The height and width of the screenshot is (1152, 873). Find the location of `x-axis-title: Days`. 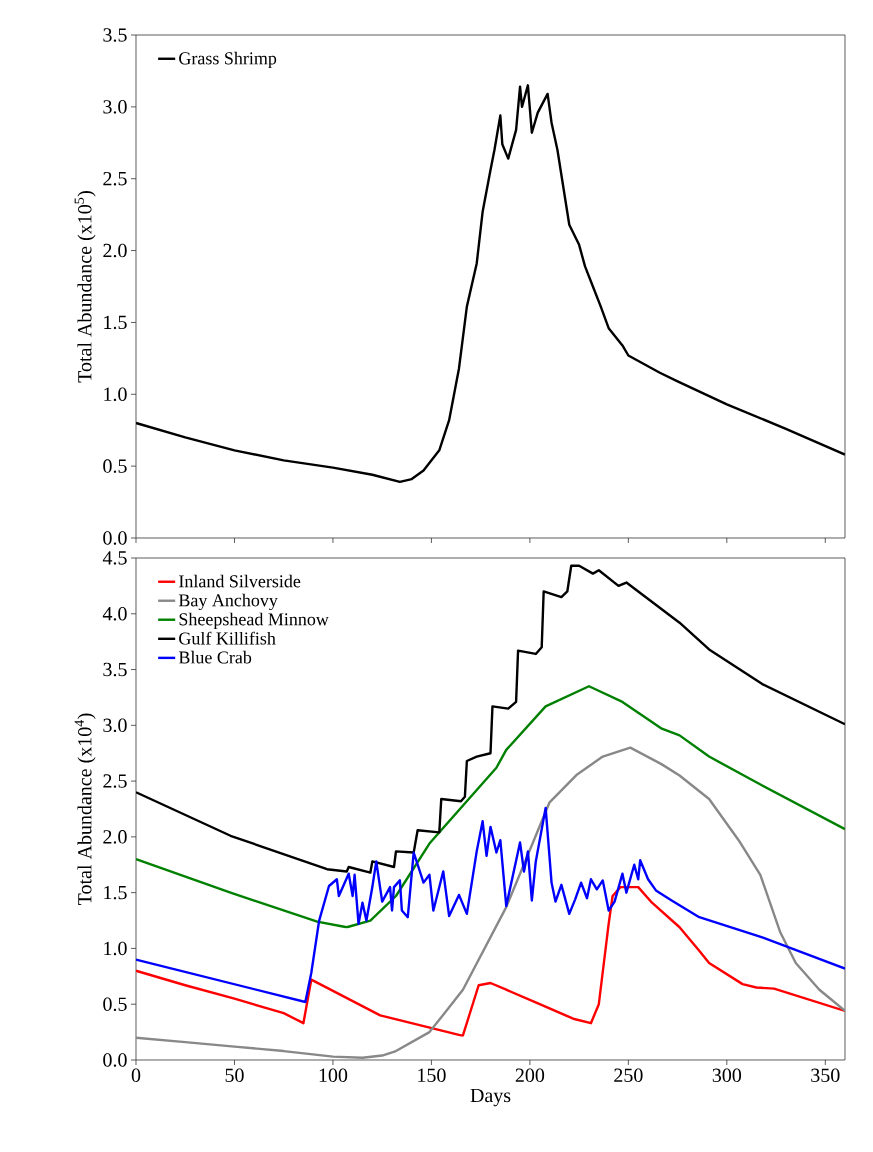

x-axis-title: Days is located at coordinates (490, 1097).